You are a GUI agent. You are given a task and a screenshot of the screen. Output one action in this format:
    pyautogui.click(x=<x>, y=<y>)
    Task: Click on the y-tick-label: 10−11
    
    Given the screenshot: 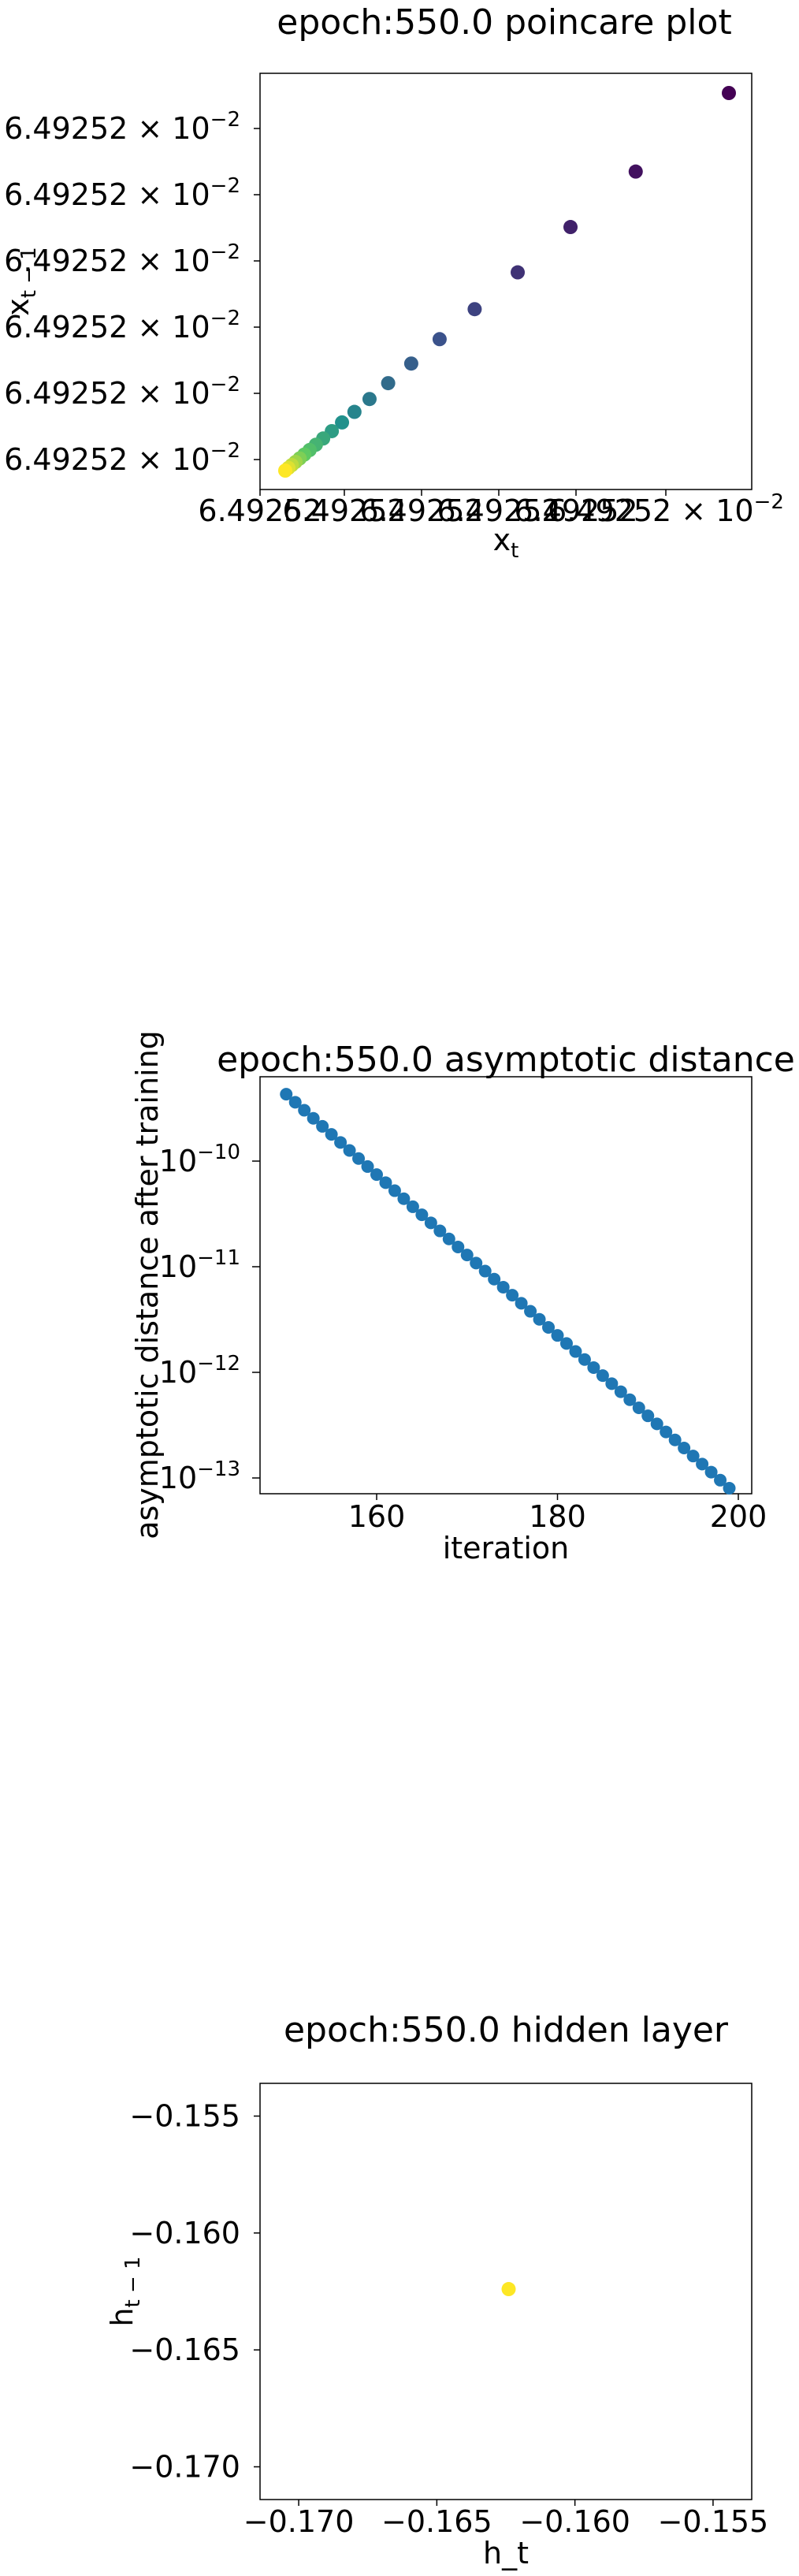 What is the action you would take?
    pyautogui.click(x=199, y=1265)
    